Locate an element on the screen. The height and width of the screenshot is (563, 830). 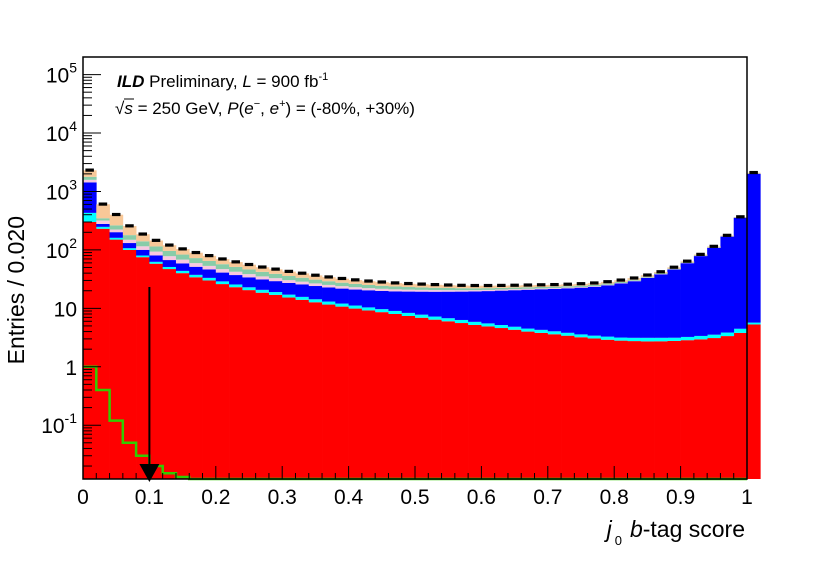
x-tick-label-2: 0.2 is located at coordinates (215, 497).